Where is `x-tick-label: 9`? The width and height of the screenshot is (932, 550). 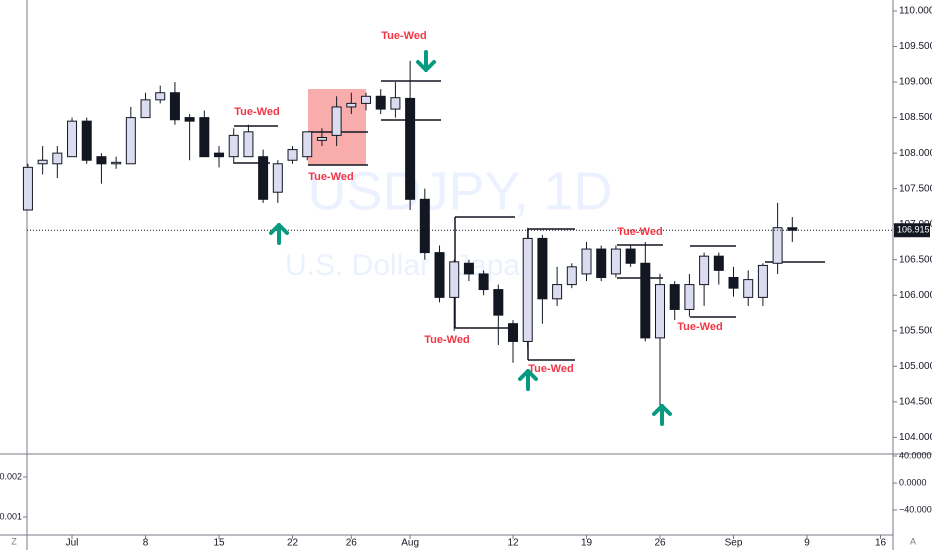 x-tick-label: 9 is located at coordinates (807, 543).